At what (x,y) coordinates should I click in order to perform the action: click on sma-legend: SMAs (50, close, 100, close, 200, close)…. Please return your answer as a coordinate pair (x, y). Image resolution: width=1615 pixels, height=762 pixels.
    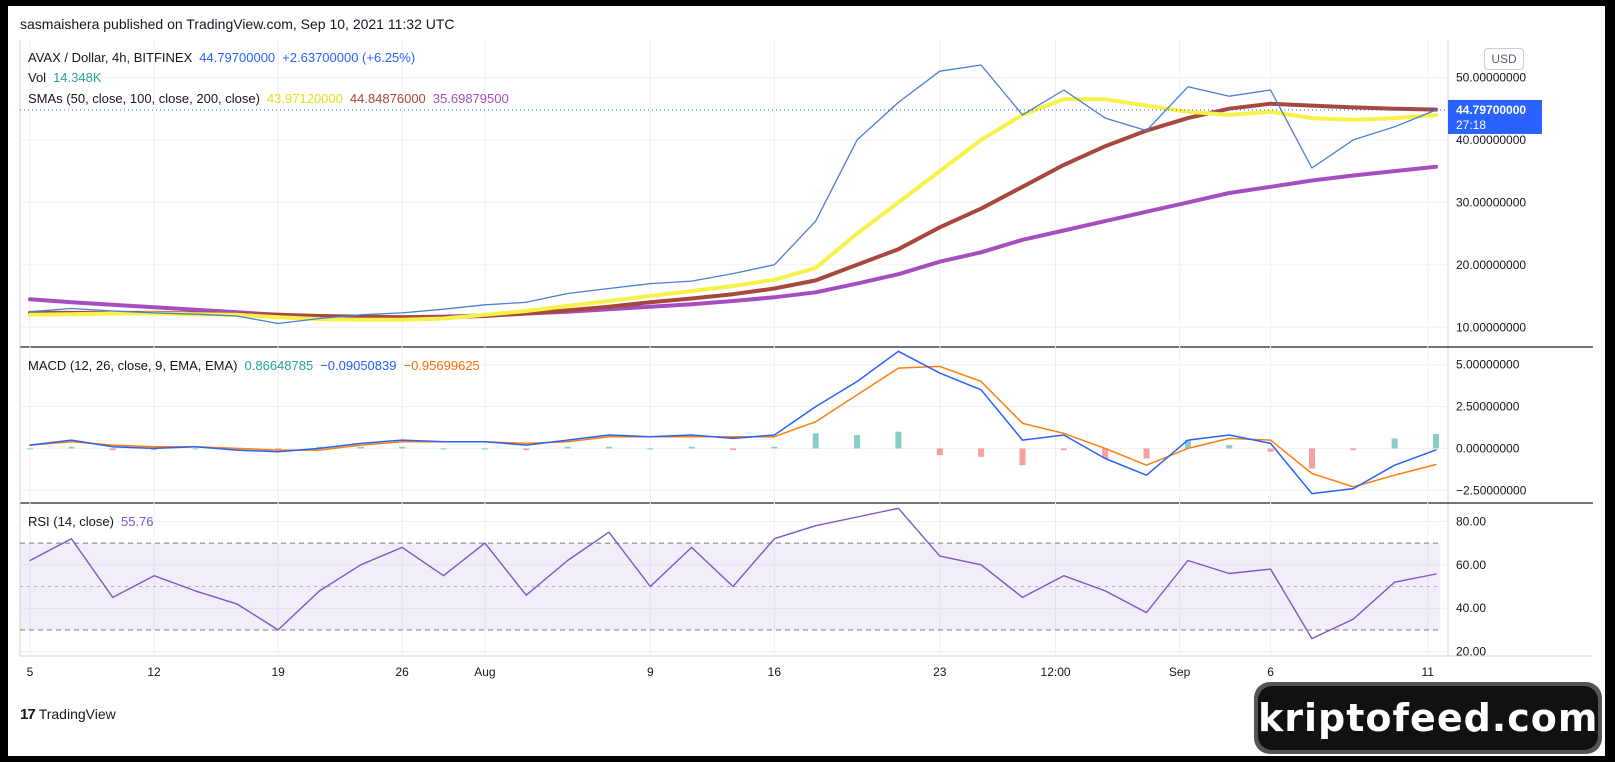
    Looking at the image, I should click on (272, 98).